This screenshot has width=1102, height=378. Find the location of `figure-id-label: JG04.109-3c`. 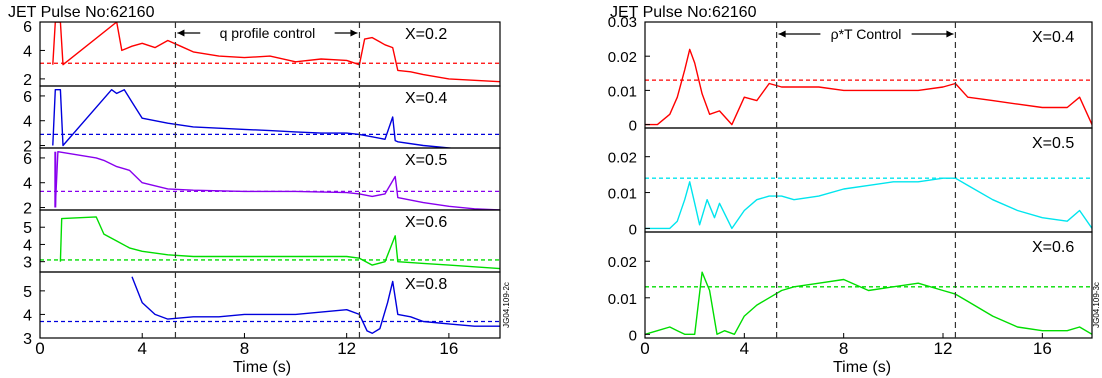

figure-id-label: JG04.109-3c is located at coordinates (1096, 305).